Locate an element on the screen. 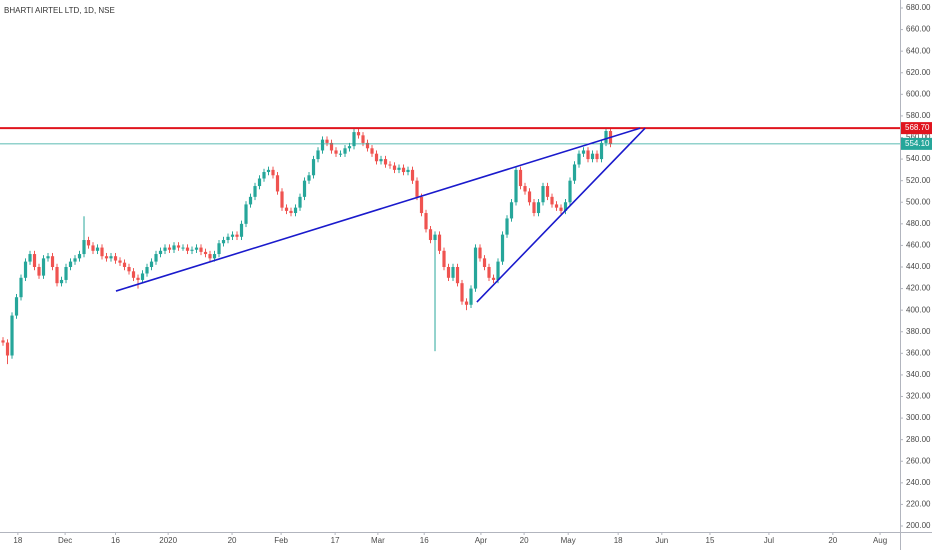 Image resolution: width=932 pixels, height=550 pixels. y-tick-label: 280.00 is located at coordinates (918, 439).